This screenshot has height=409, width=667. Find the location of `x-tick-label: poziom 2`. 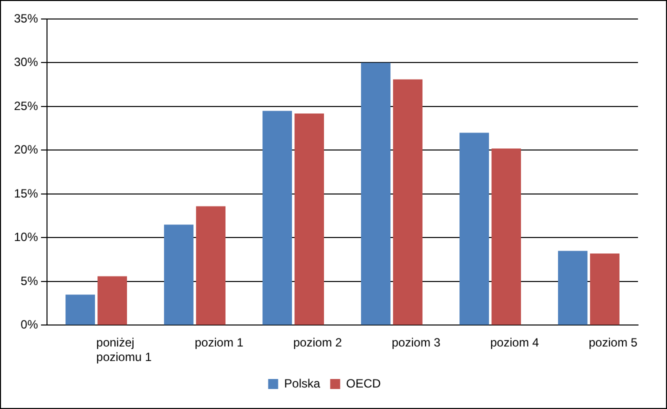

x-tick-label: poziom 2 is located at coordinates (317, 343).